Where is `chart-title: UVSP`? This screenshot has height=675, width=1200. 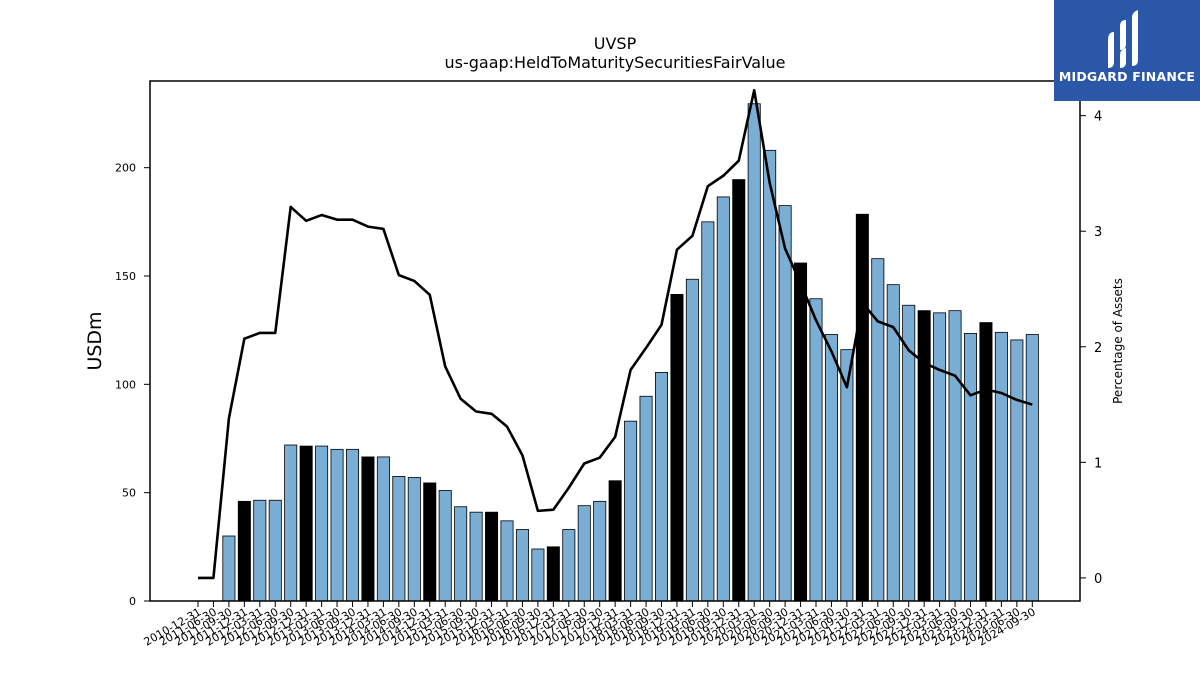 chart-title: UVSP is located at coordinates (615, 43).